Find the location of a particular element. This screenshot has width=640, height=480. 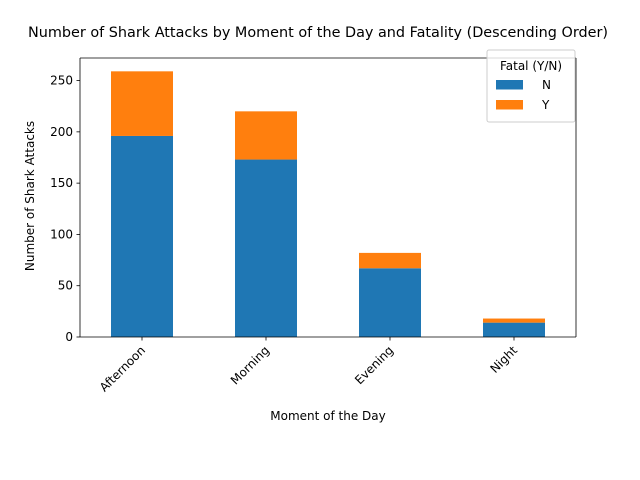

bar-night-y is located at coordinates (514, 320).